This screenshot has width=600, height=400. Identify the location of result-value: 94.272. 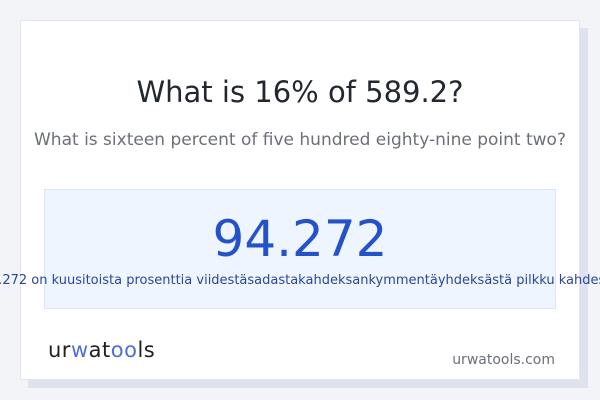
(300, 239).